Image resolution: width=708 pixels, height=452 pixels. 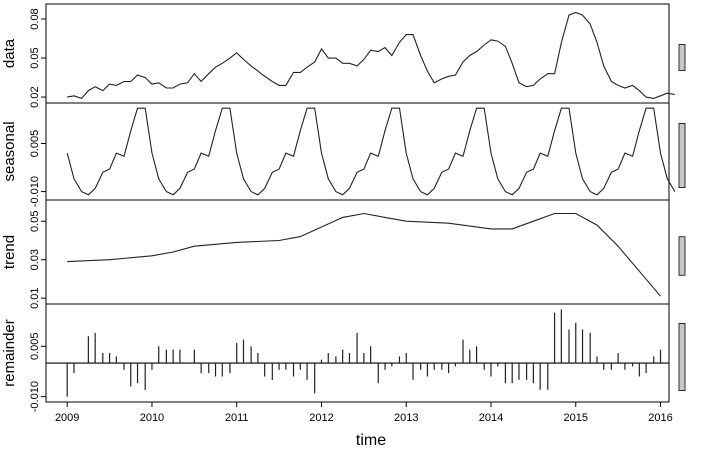 I want to click on x-tick-label: 2014, so click(x=491, y=418).